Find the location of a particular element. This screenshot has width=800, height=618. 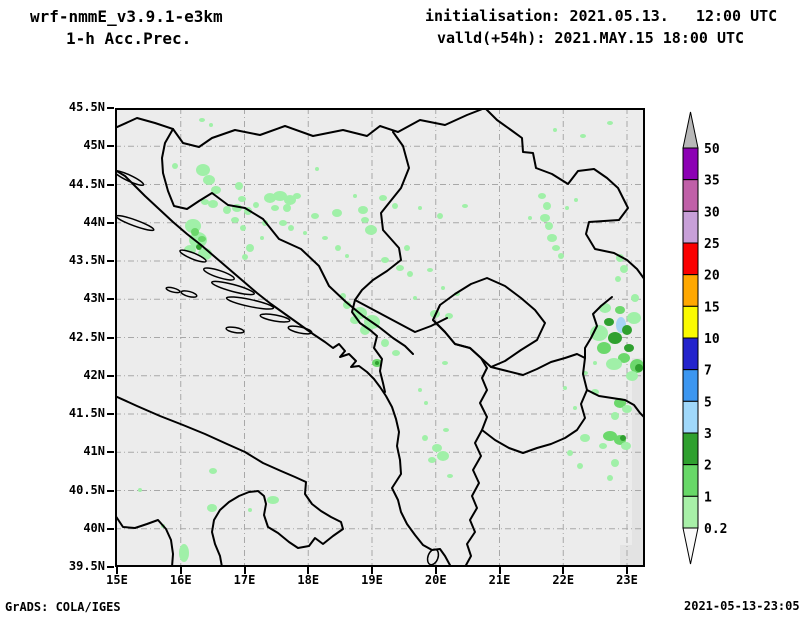

y-axis-tick-label: 42N is located at coordinates (94, 374).